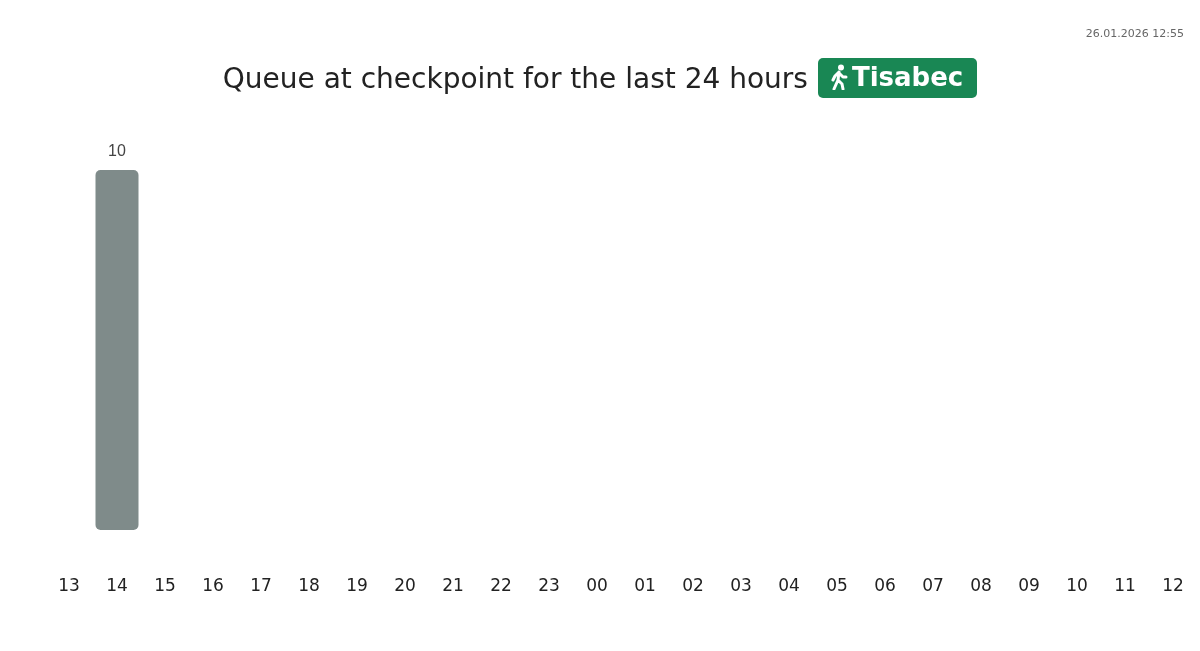 This screenshot has width=1200, height=651. What do you see at coordinates (981, 584) in the screenshot?
I see `x-tick-label: 08` at bounding box center [981, 584].